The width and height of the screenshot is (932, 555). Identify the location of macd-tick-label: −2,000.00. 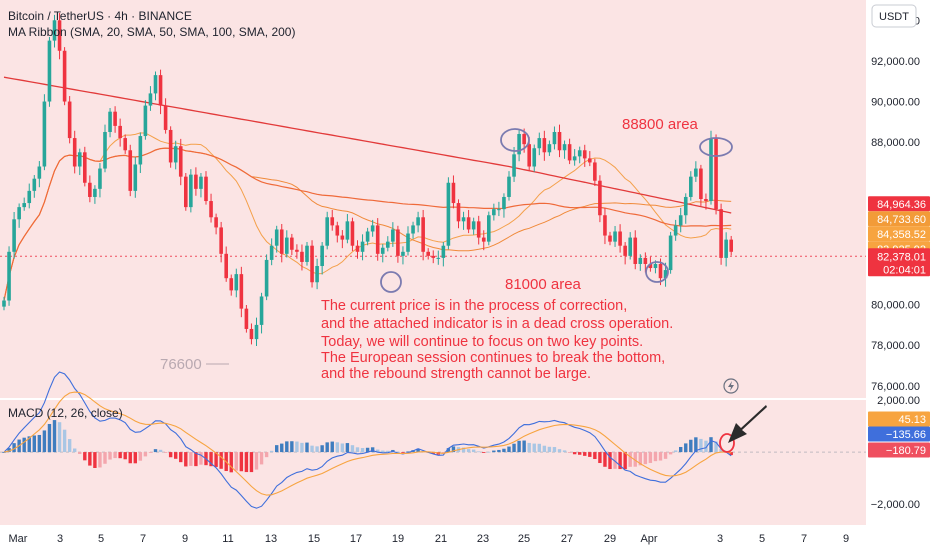
(895, 505).